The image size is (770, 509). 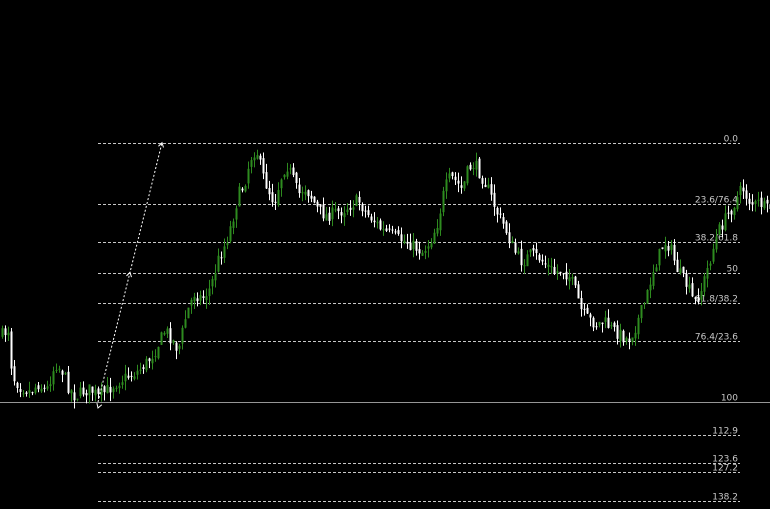 I want to click on trend-line, so click(x=130, y=275).